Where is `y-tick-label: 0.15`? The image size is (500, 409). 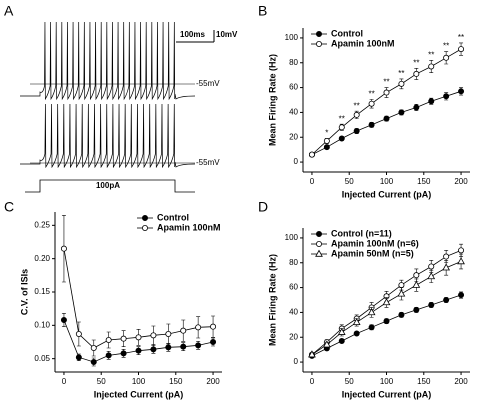 y-tick-label: 0.15 is located at coordinates (42, 291).